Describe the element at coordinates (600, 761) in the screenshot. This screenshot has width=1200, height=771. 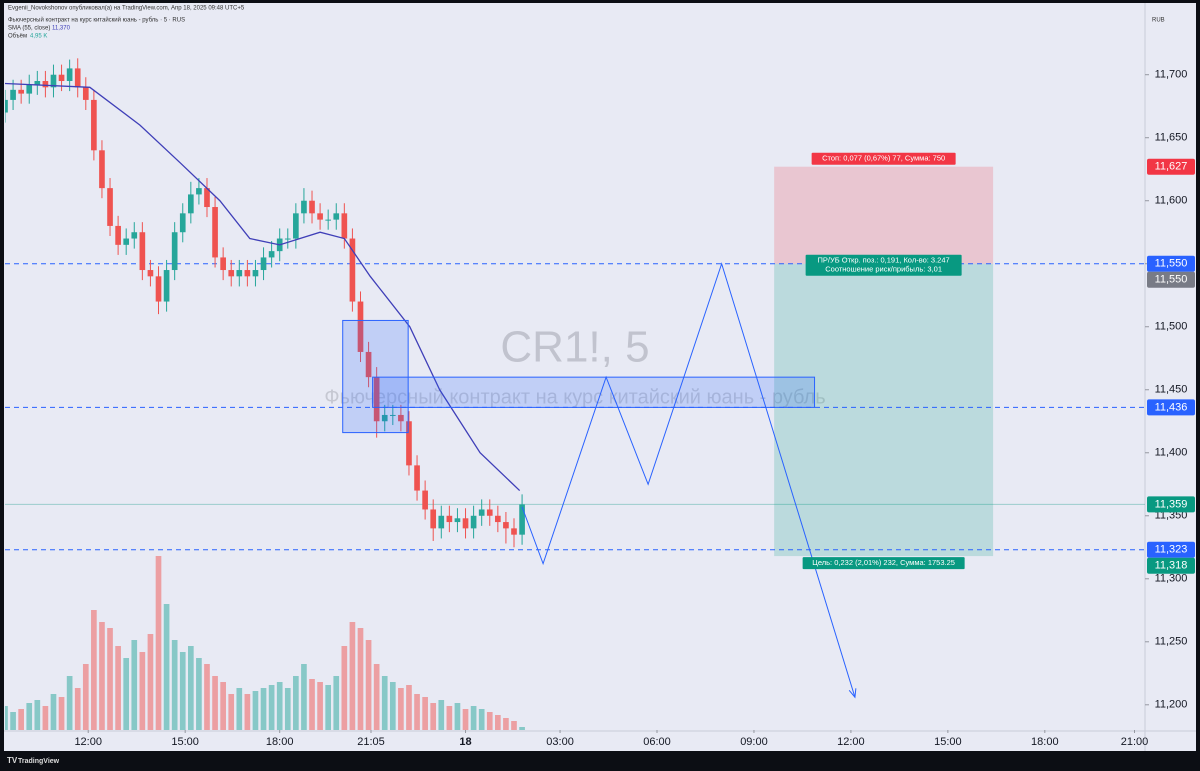
I see `footer-bar` at that location.